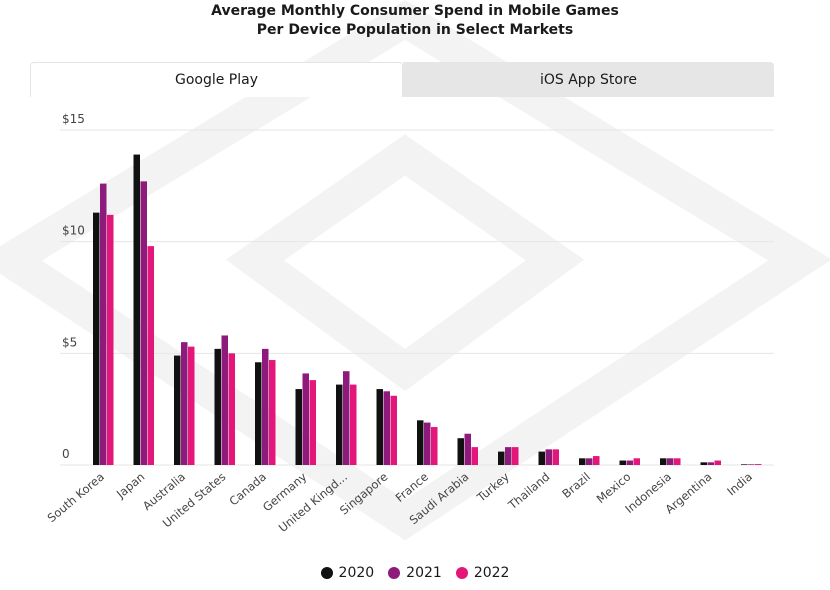 The width and height of the screenshot is (830, 590). What do you see at coordinates (130, 486) in the screenshot?
I see `x-tick-label-1: Japan` at bounding box center [130, 486].